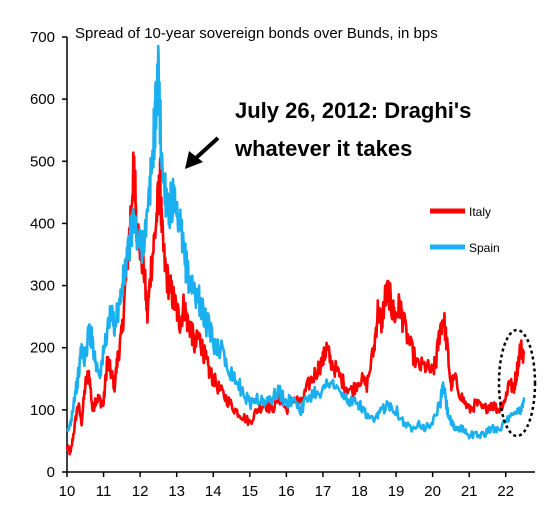  I want to click on y-tick-label: 600, so click(42, 99).